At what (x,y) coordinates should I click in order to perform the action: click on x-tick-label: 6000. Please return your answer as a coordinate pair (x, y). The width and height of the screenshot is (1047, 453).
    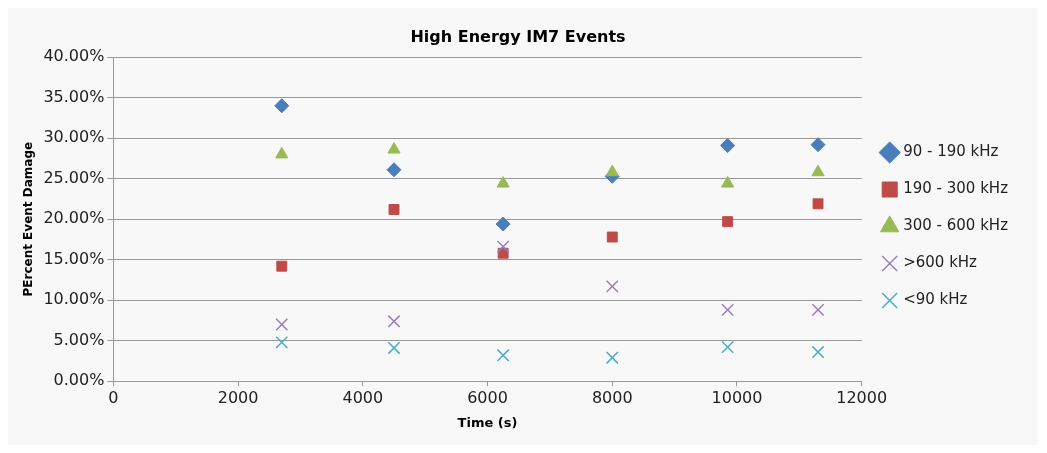
    Looking at the image, I should click on (487, 397).